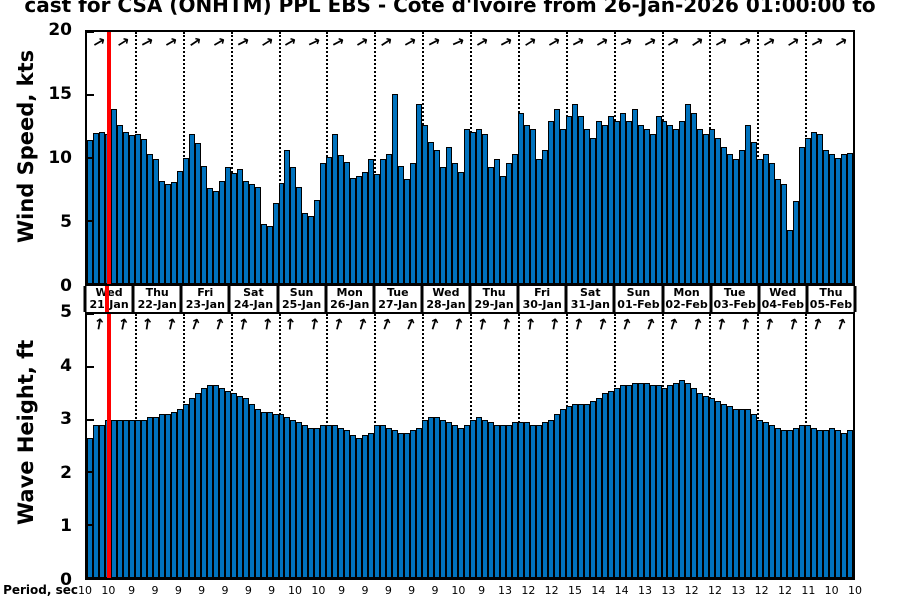  What do you see at coordinates (505, 590) in the screenshot?
I see `period-value: 13` at bounding box center [505, 590].